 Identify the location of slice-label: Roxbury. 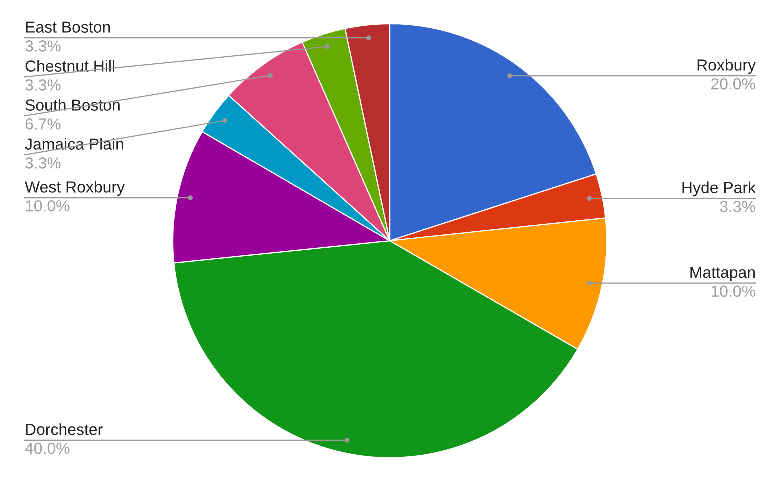
(727, 66).